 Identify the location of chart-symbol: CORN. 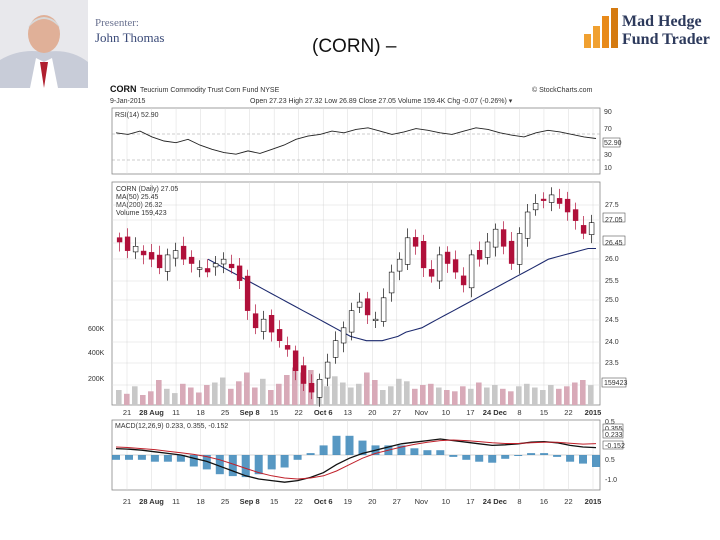
(123, 89).